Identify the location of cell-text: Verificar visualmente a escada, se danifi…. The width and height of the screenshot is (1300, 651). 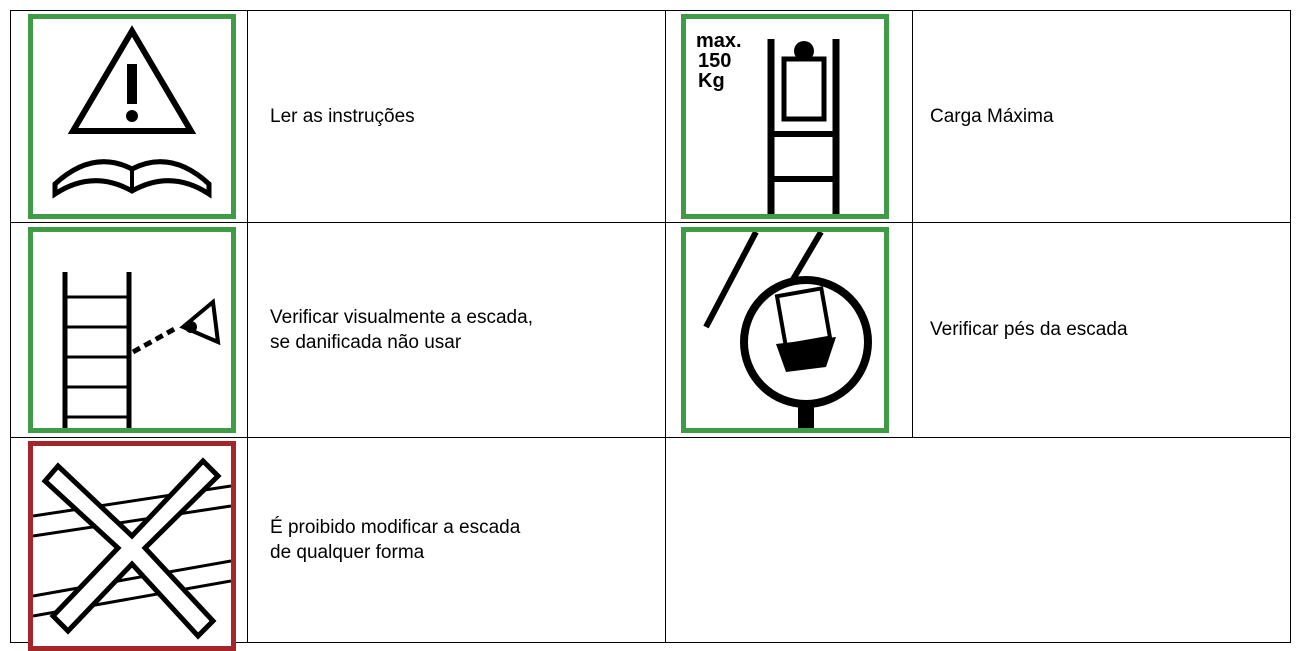
(465, 329).